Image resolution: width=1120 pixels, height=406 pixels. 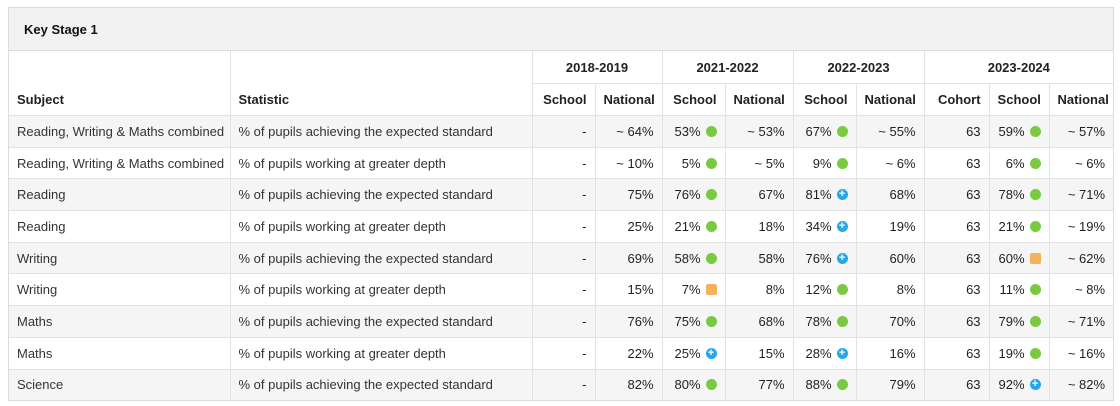 What do you see at coordinates (890, 258) in the screenshot?
I see `national-2022-2023-cell: 60%` at bounding box center [890, 258].